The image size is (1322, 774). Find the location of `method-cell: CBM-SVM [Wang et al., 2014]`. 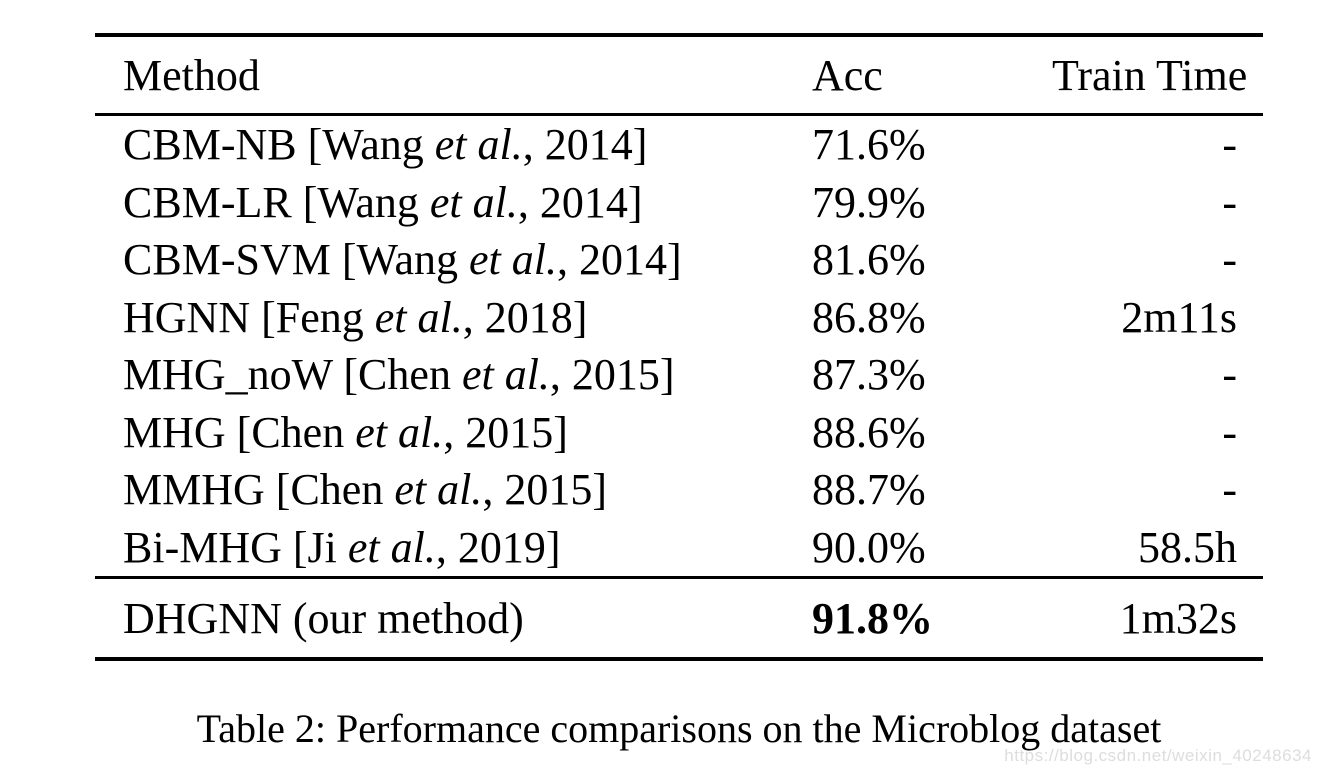

method-cell: CBM-SVM [Wang et al., 2014] is located at coordinates (467, 259).